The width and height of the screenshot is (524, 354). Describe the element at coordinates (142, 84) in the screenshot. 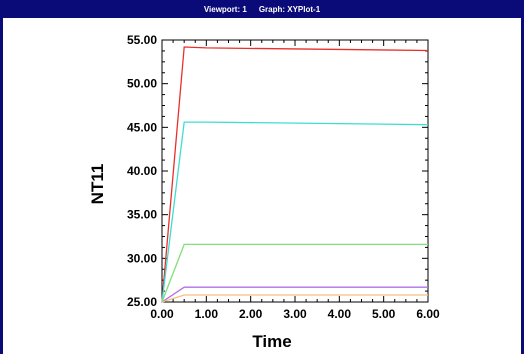

I see `y-tick-label: 50.00` at that location.